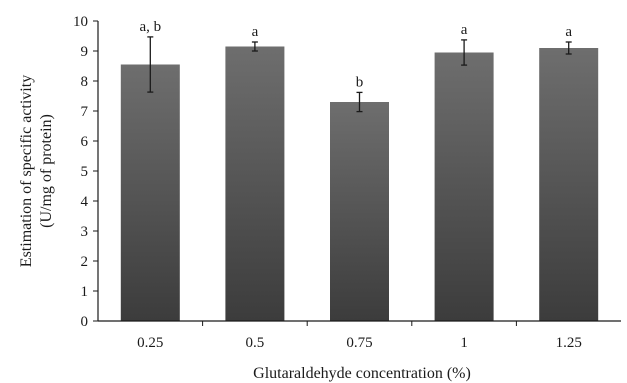  Describe the element at coordinates (362, 373) in the screenshot. I see `x-axis-title: Glutaraldehyde concentration (%)` at that location.